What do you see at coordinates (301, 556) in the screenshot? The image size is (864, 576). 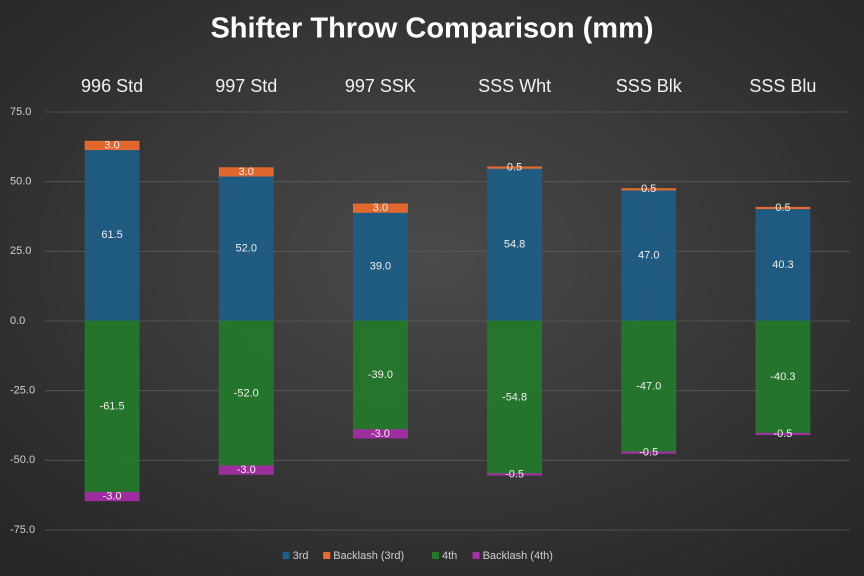 I see `legend-label: 3rd` at bounding box center [301, 556].